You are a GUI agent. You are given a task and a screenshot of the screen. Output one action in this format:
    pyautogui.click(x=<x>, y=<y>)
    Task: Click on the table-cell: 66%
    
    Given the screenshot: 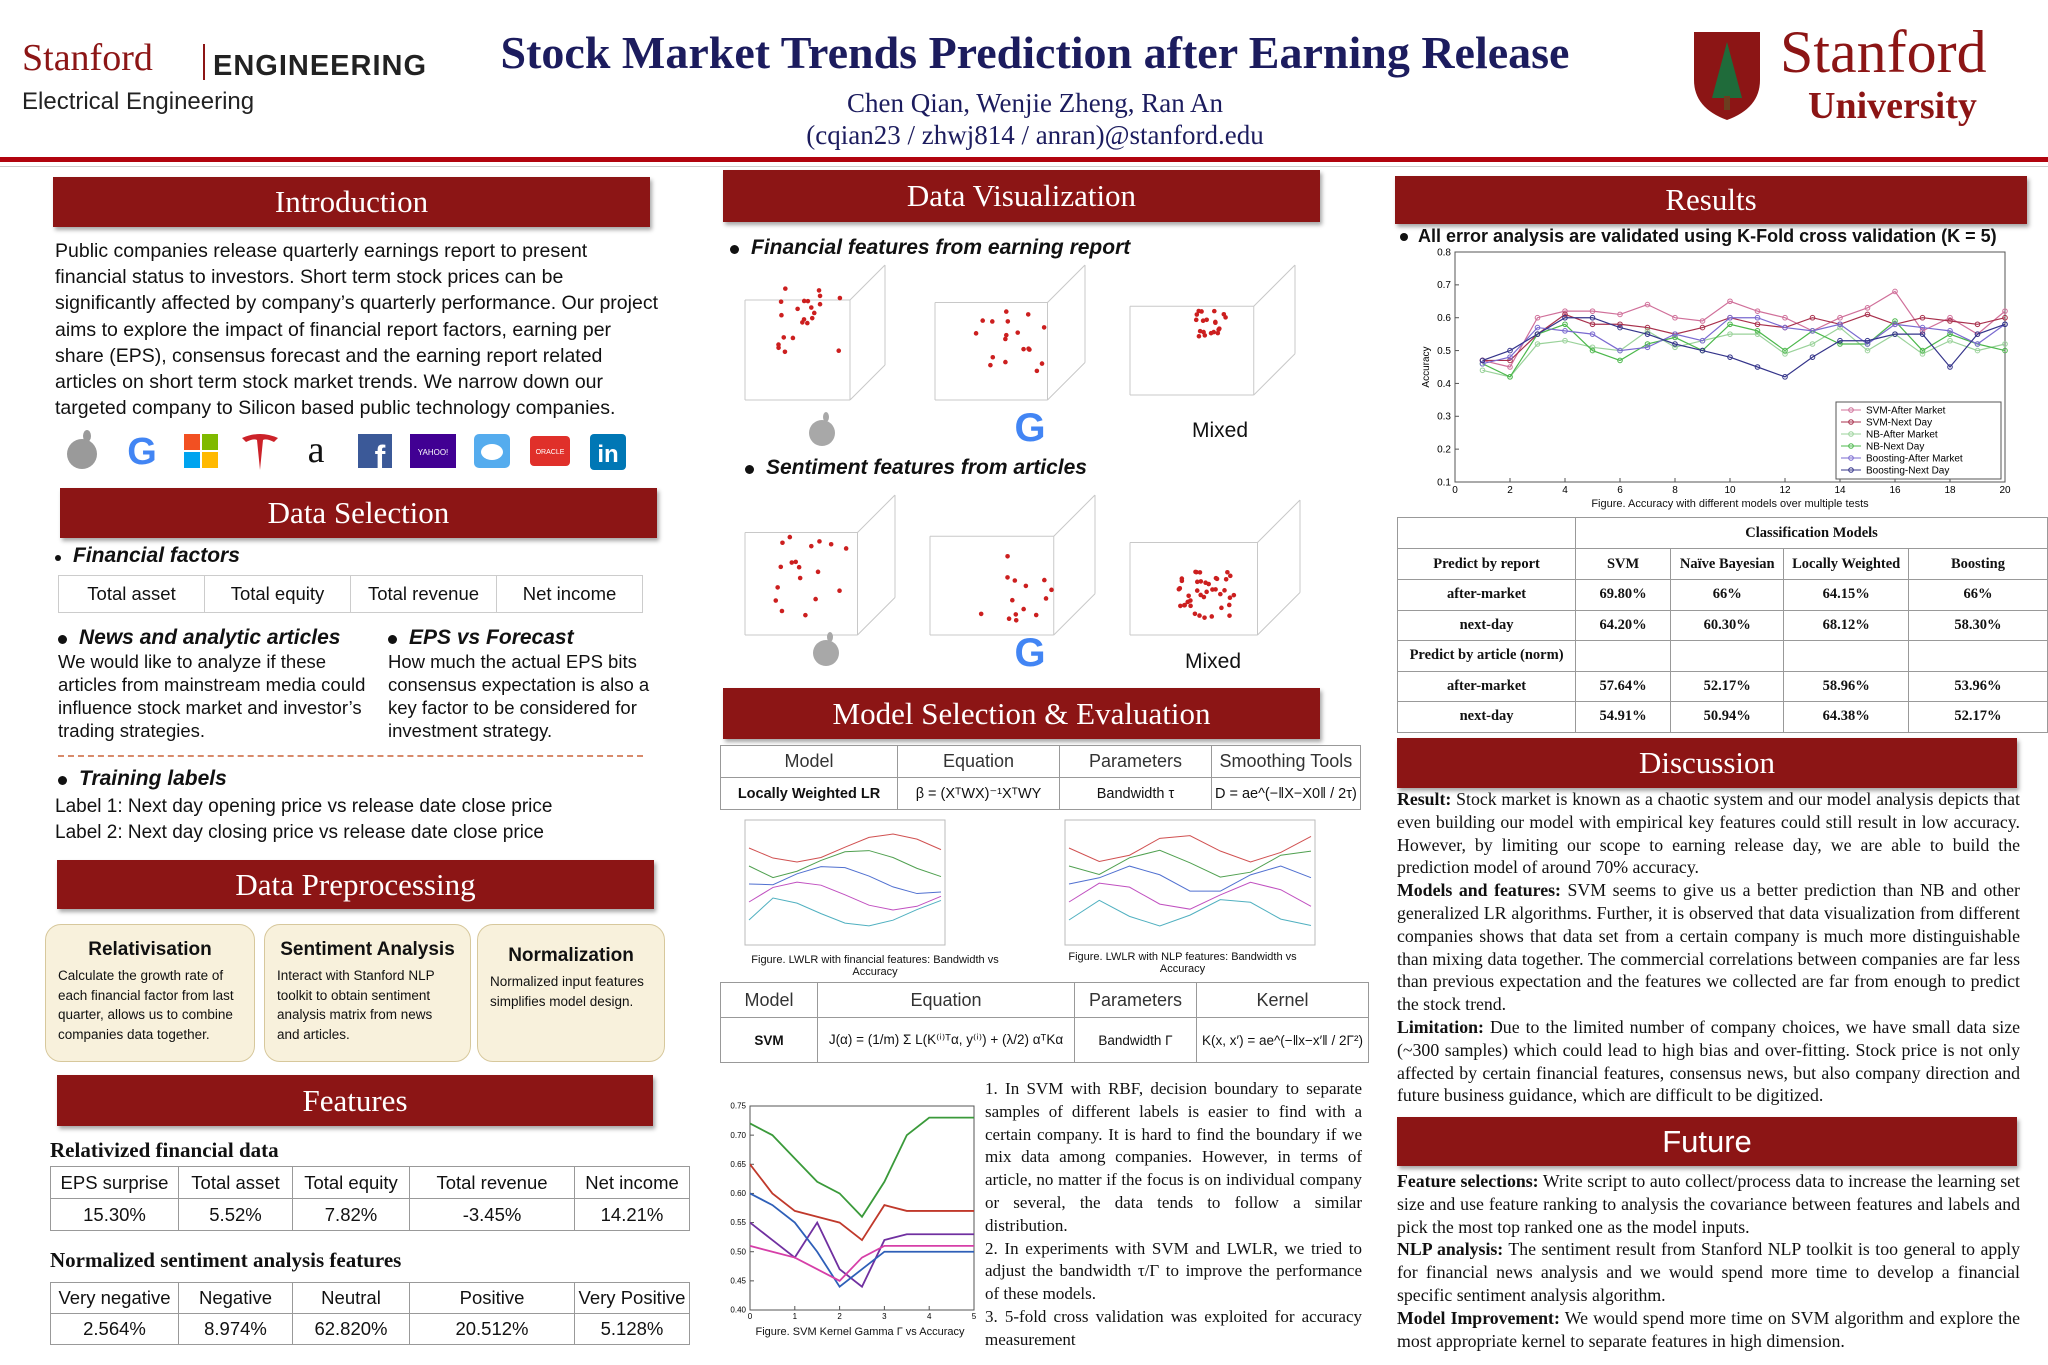 What is the action you would take?
    pyautogui.click(x=1727, y=595)
    